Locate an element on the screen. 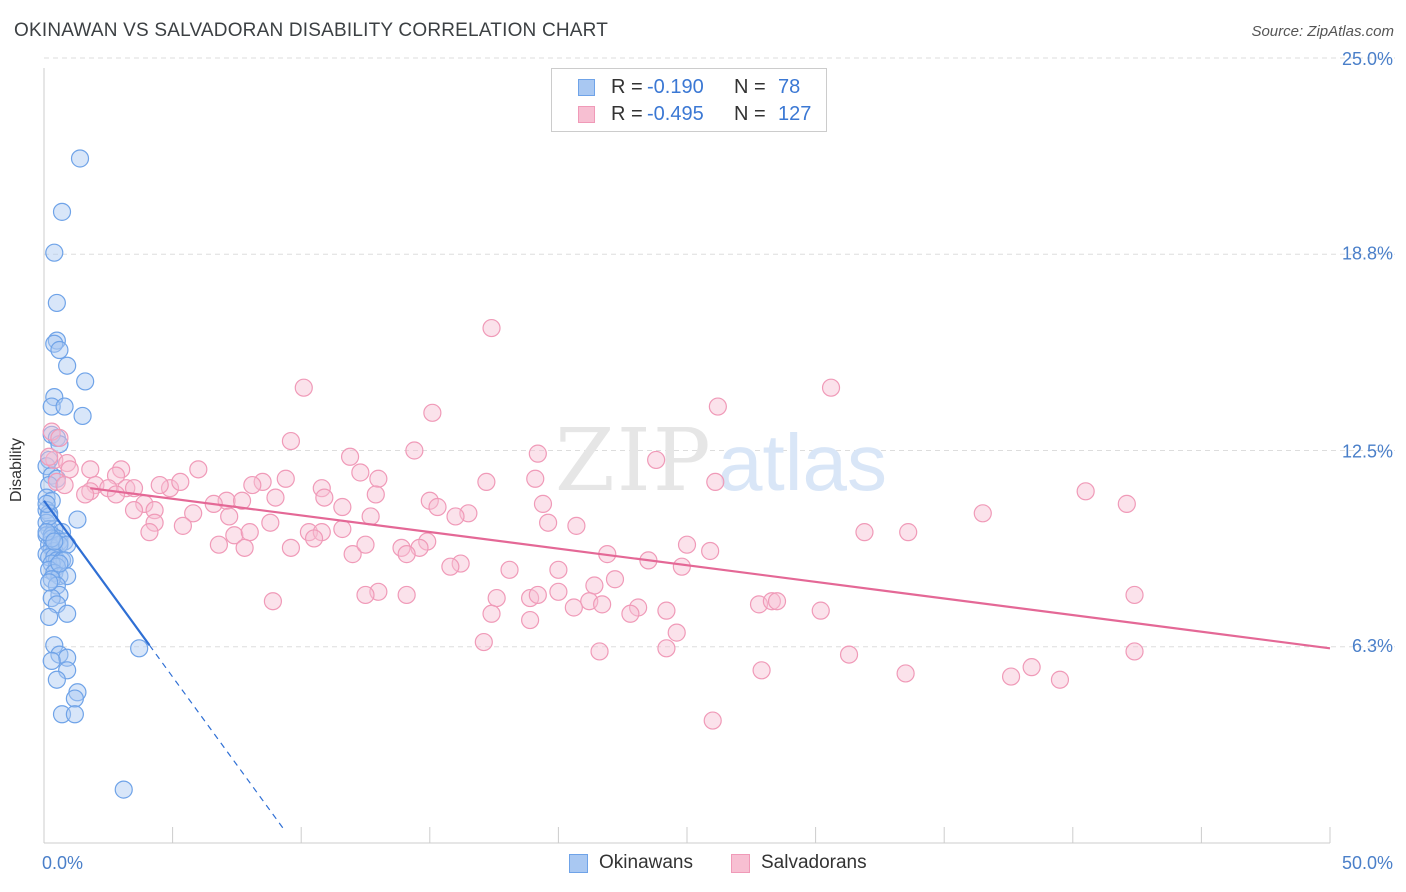  bottom-legend-swatch-okinawans is located at coordinates (578, 863).